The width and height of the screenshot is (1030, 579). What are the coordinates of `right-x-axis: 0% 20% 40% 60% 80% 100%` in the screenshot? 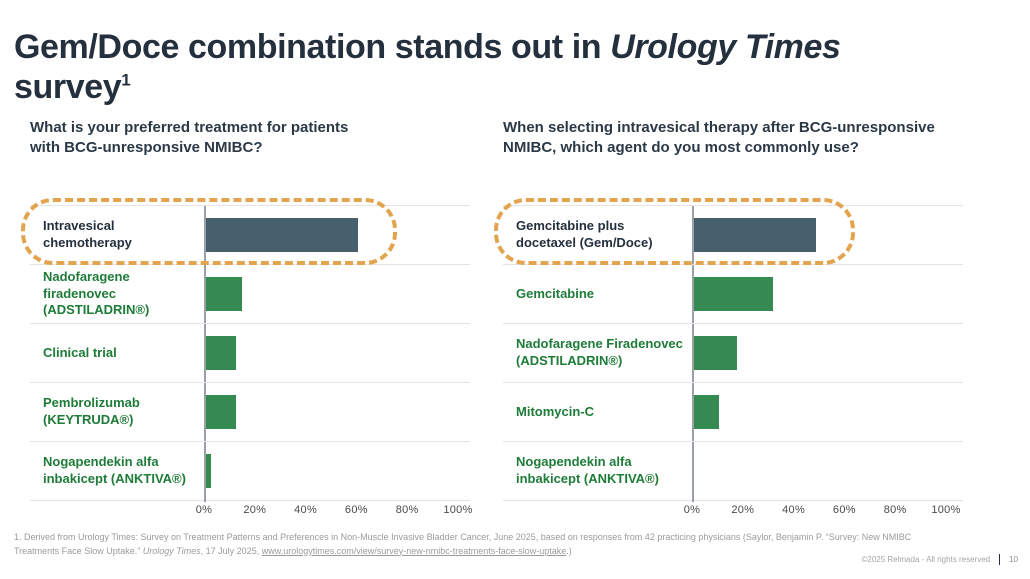 It's located at (733, 512).